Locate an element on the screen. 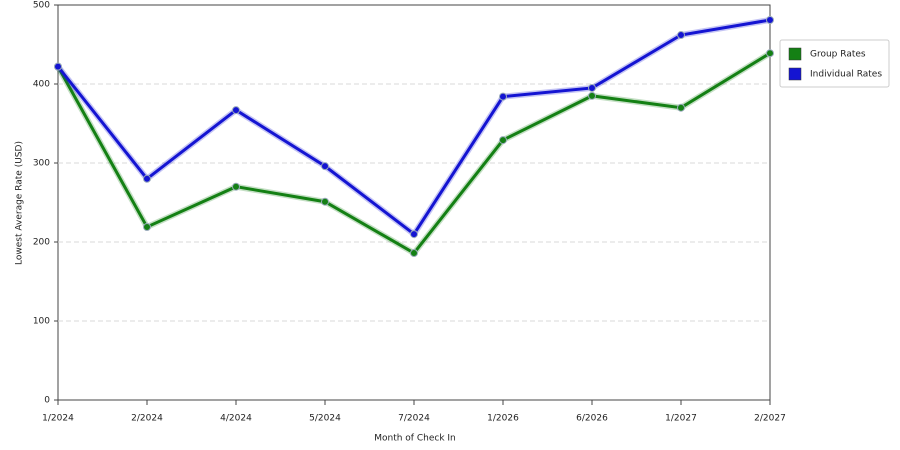  legend-label: Group Rates is located at coordinates (838, 55).